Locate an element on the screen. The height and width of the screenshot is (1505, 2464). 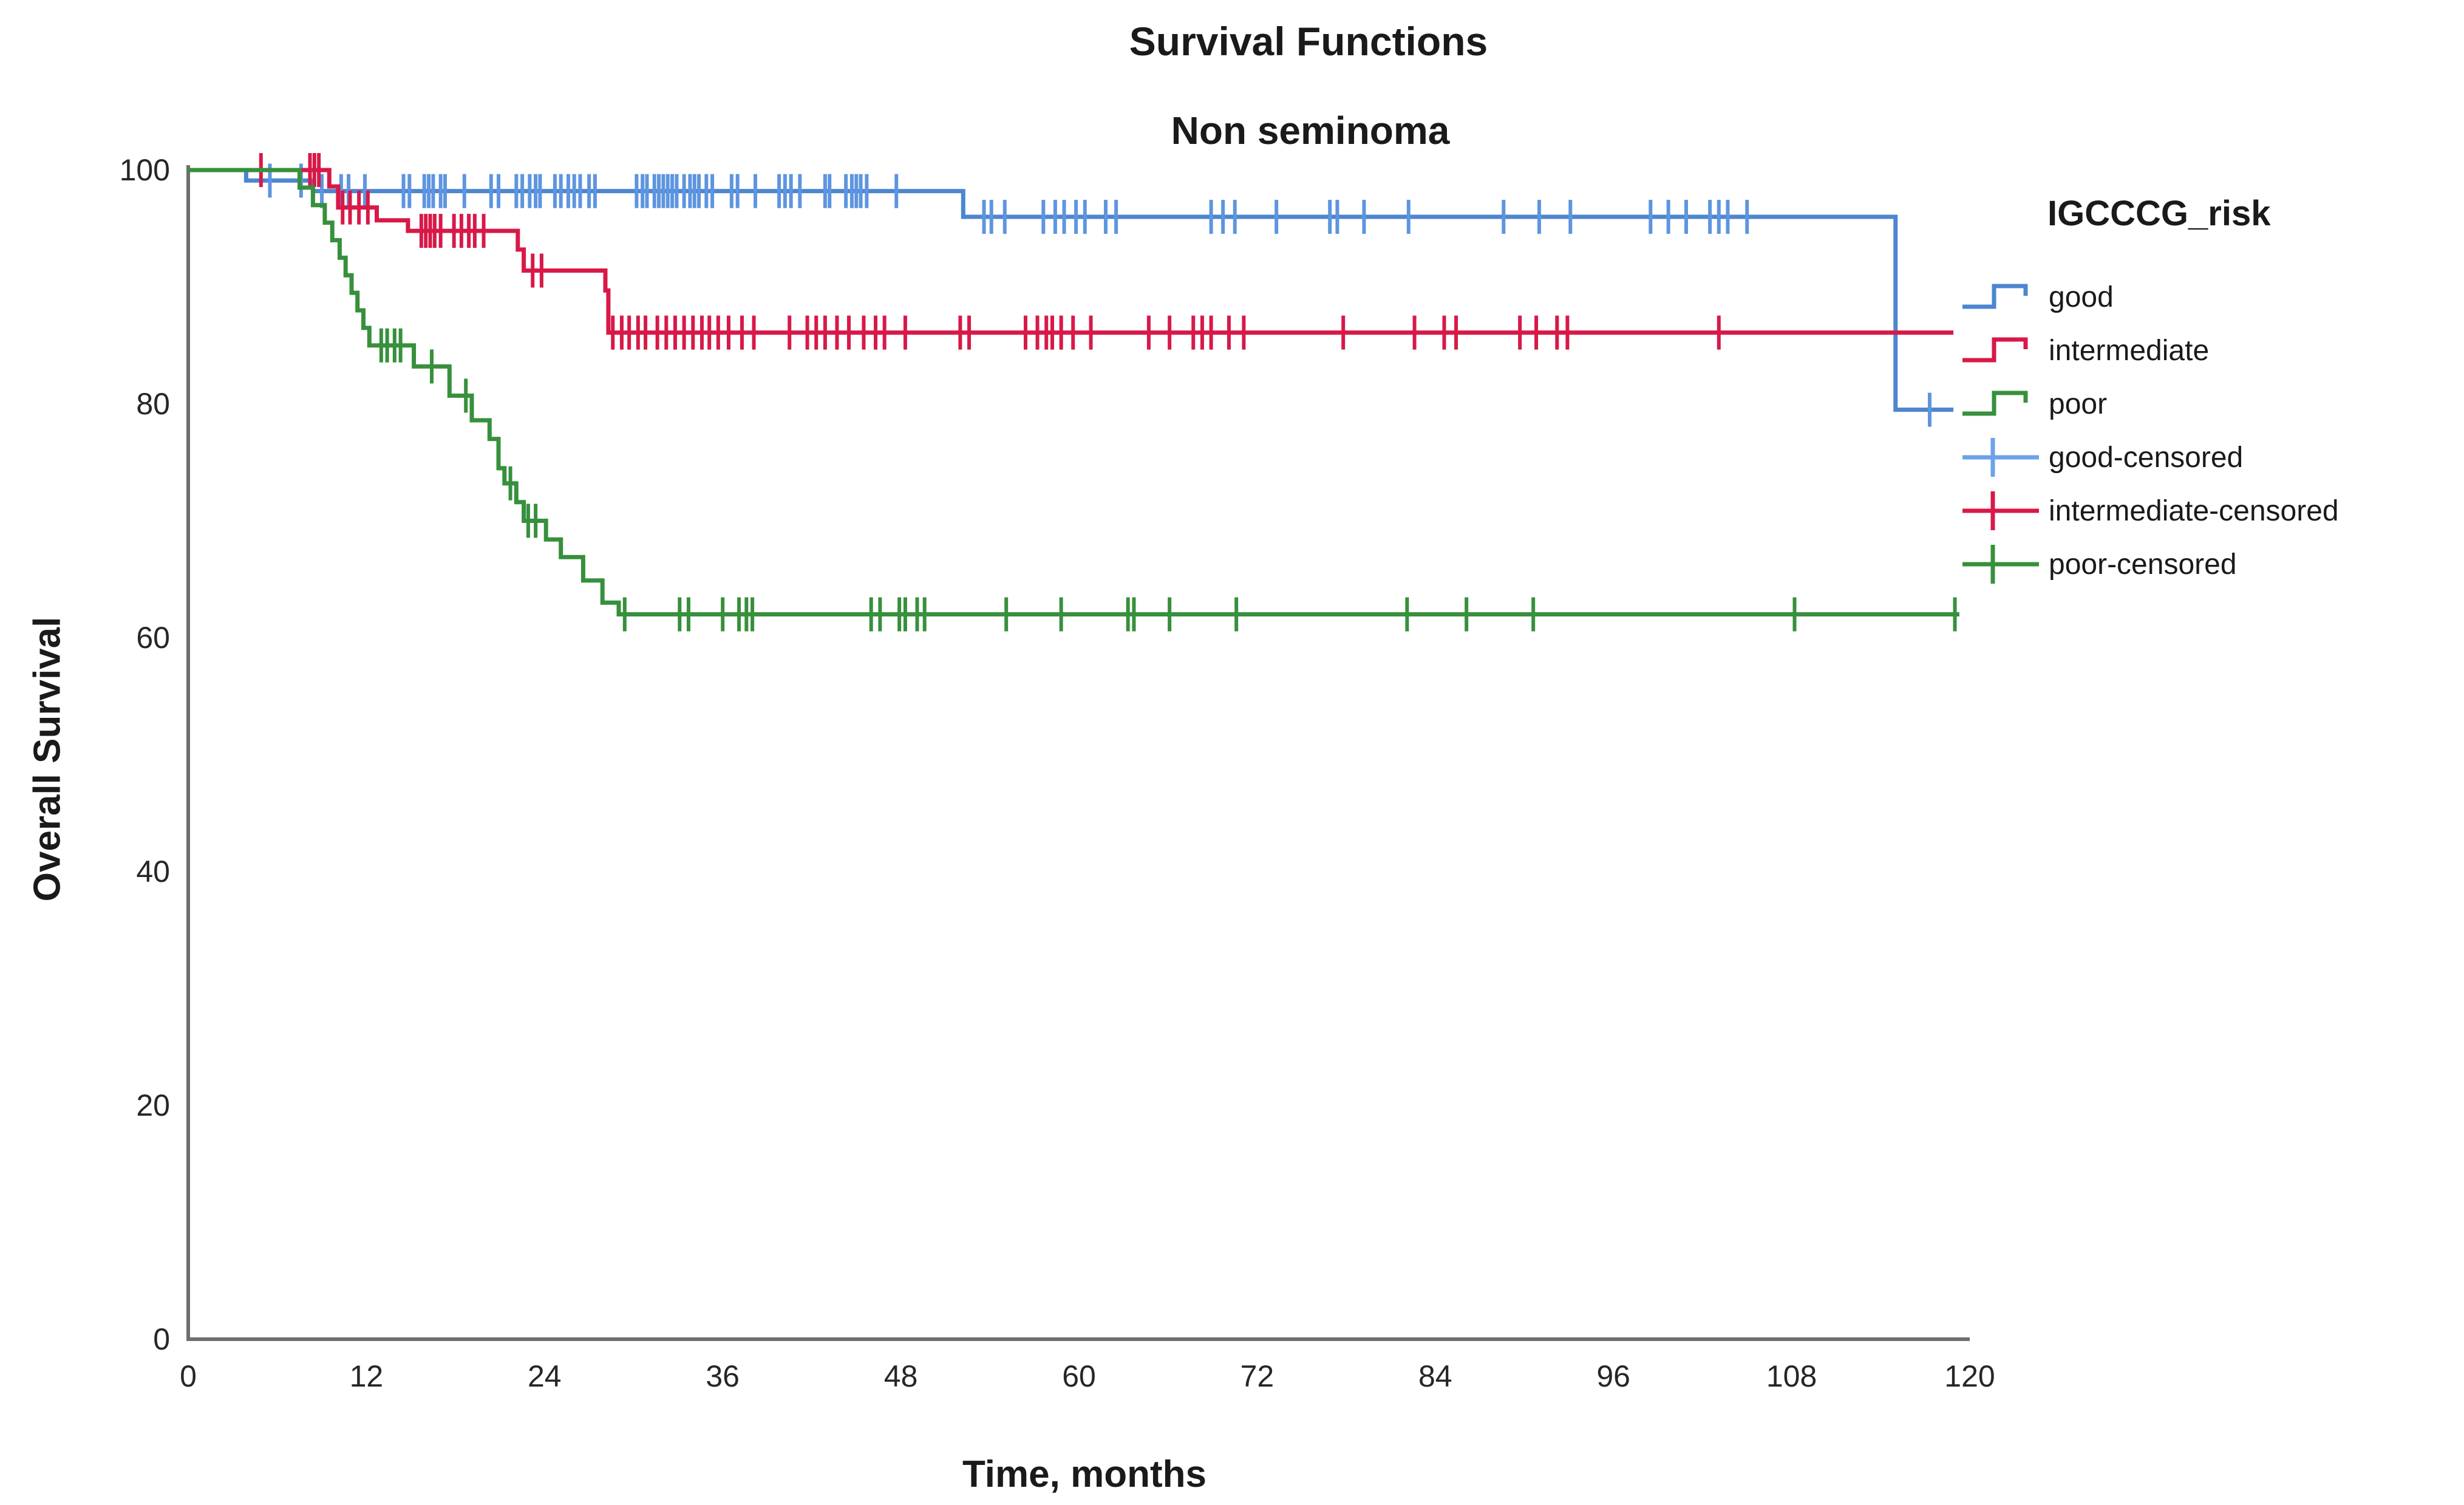
x-tick-label: 96 is located at coordinates (1613, 1376).